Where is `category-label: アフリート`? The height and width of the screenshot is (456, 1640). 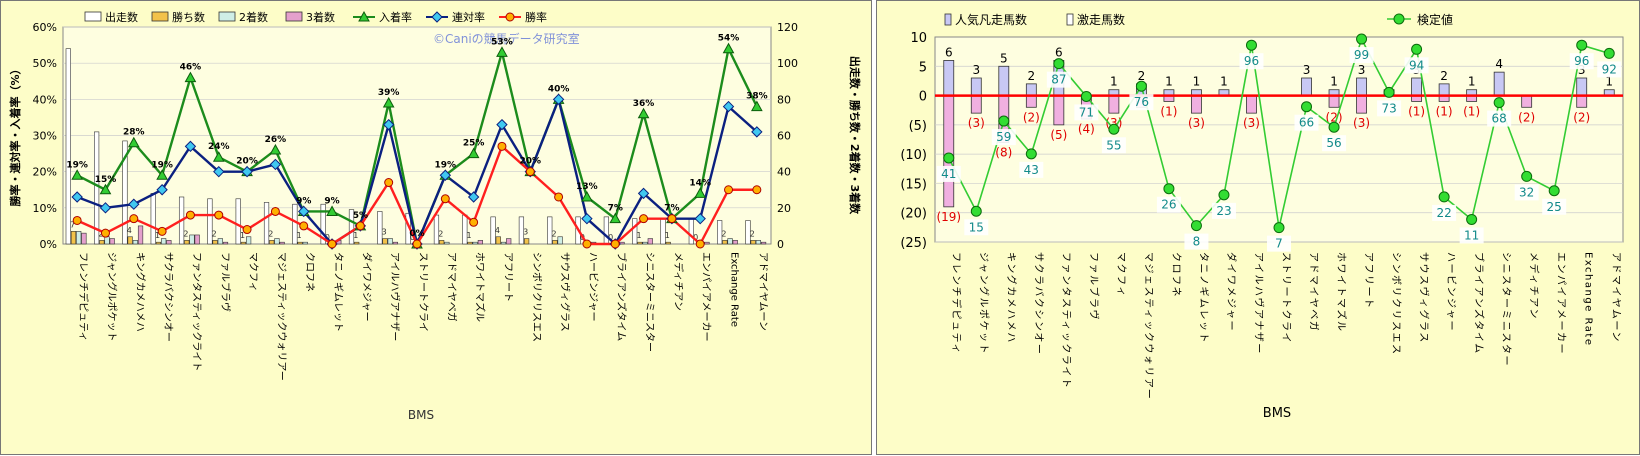
category-label: アフリート is located at coordinates (507, 277).